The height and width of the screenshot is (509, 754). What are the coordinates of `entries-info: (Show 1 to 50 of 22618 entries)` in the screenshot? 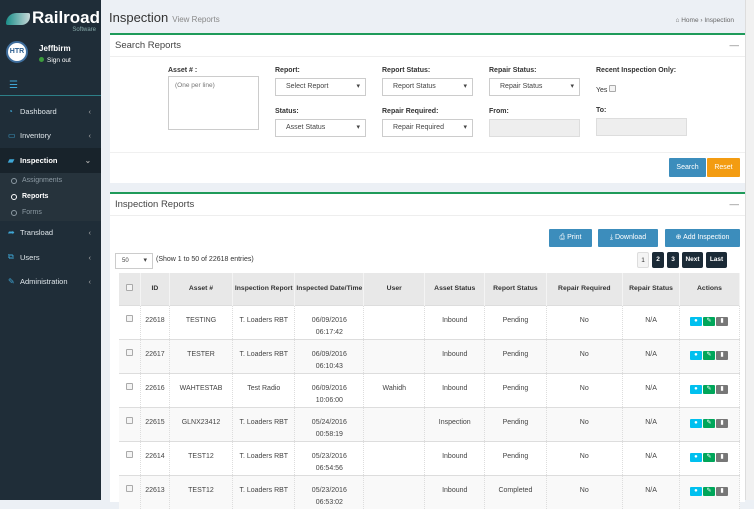 It's located at (205, 259).